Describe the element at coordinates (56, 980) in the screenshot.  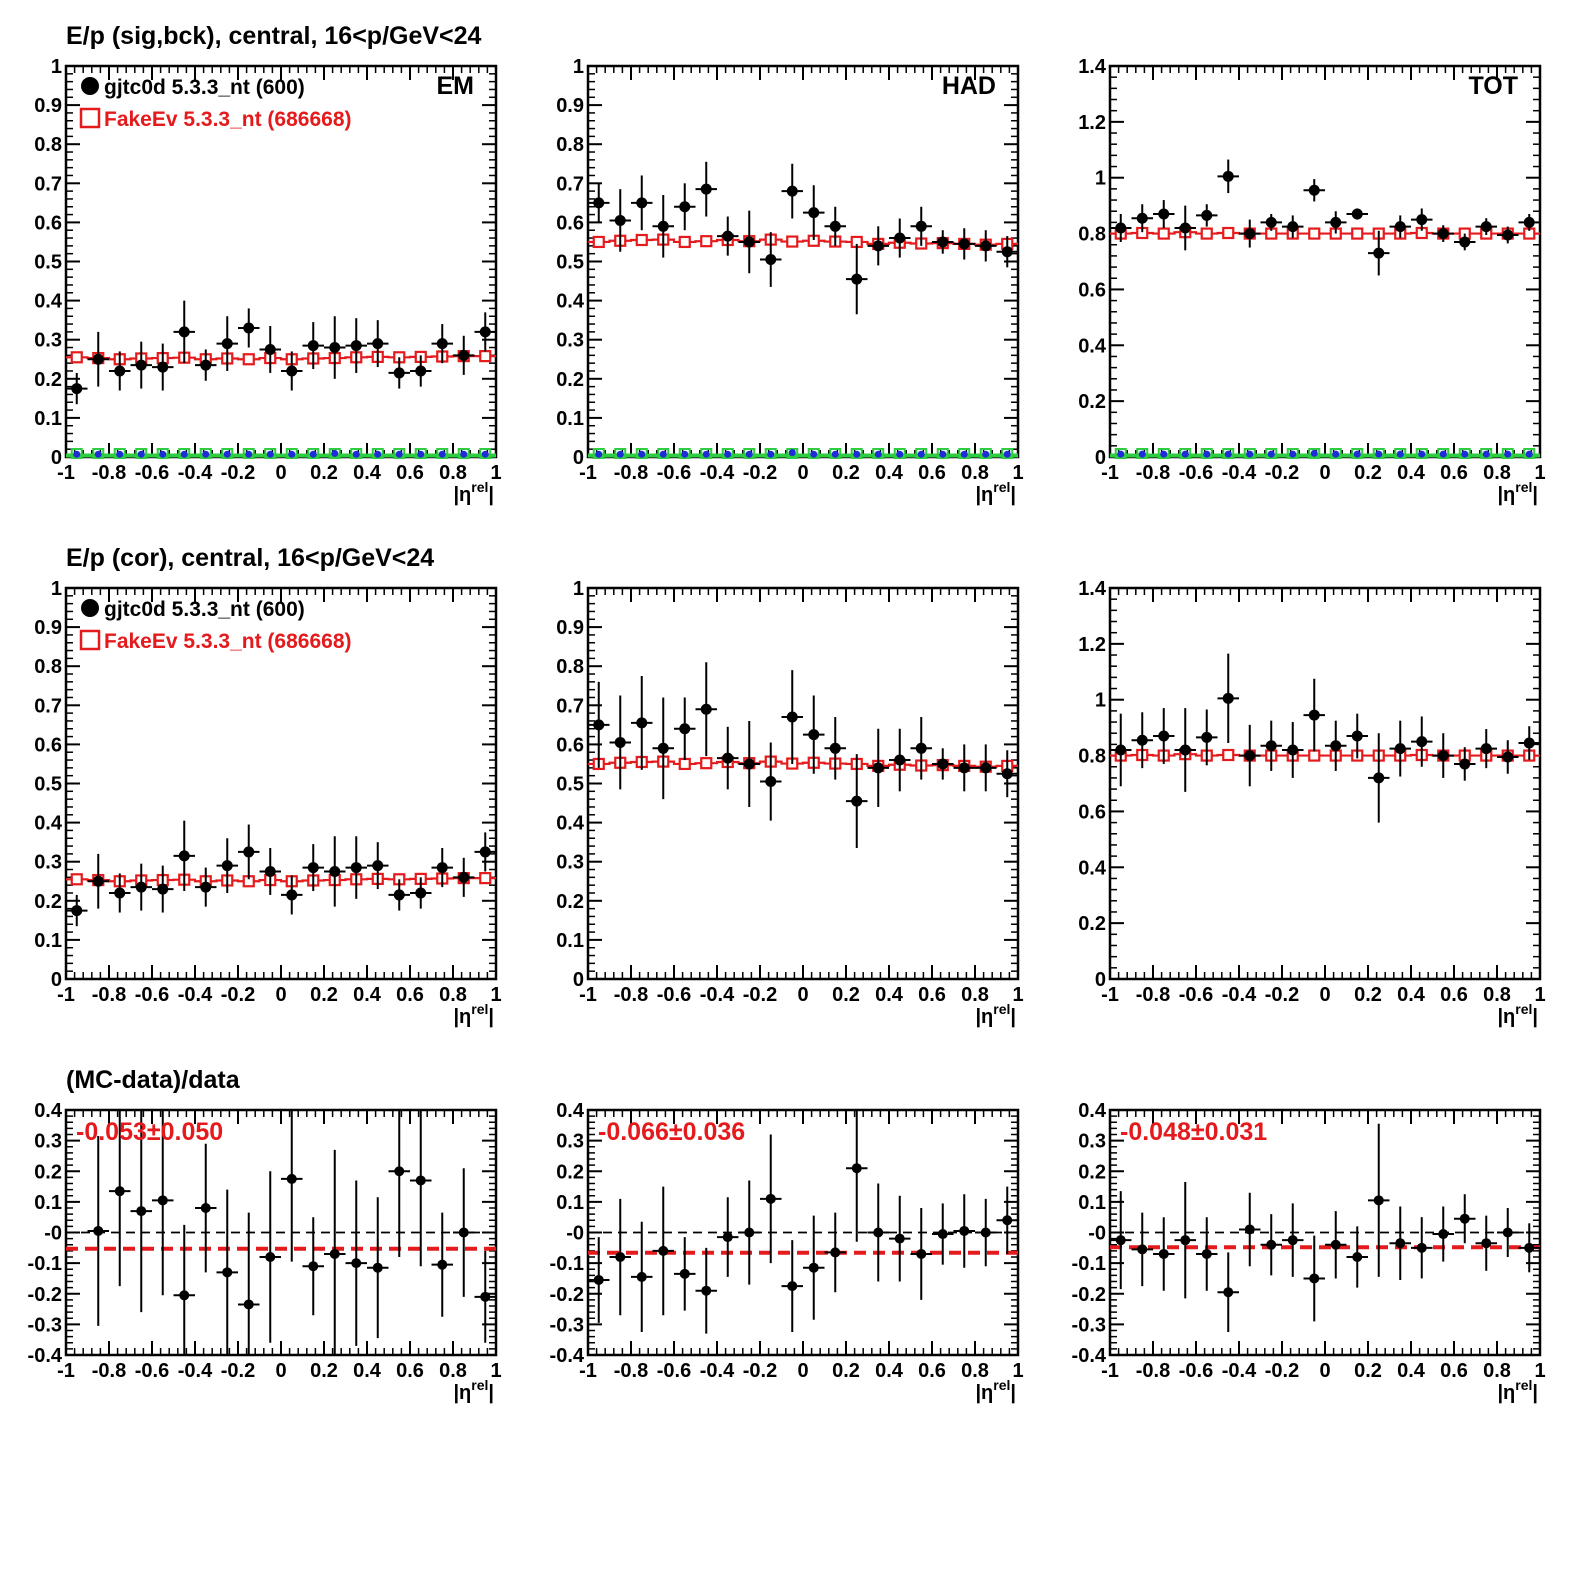
I see `y-tick-label: 0` at that location.